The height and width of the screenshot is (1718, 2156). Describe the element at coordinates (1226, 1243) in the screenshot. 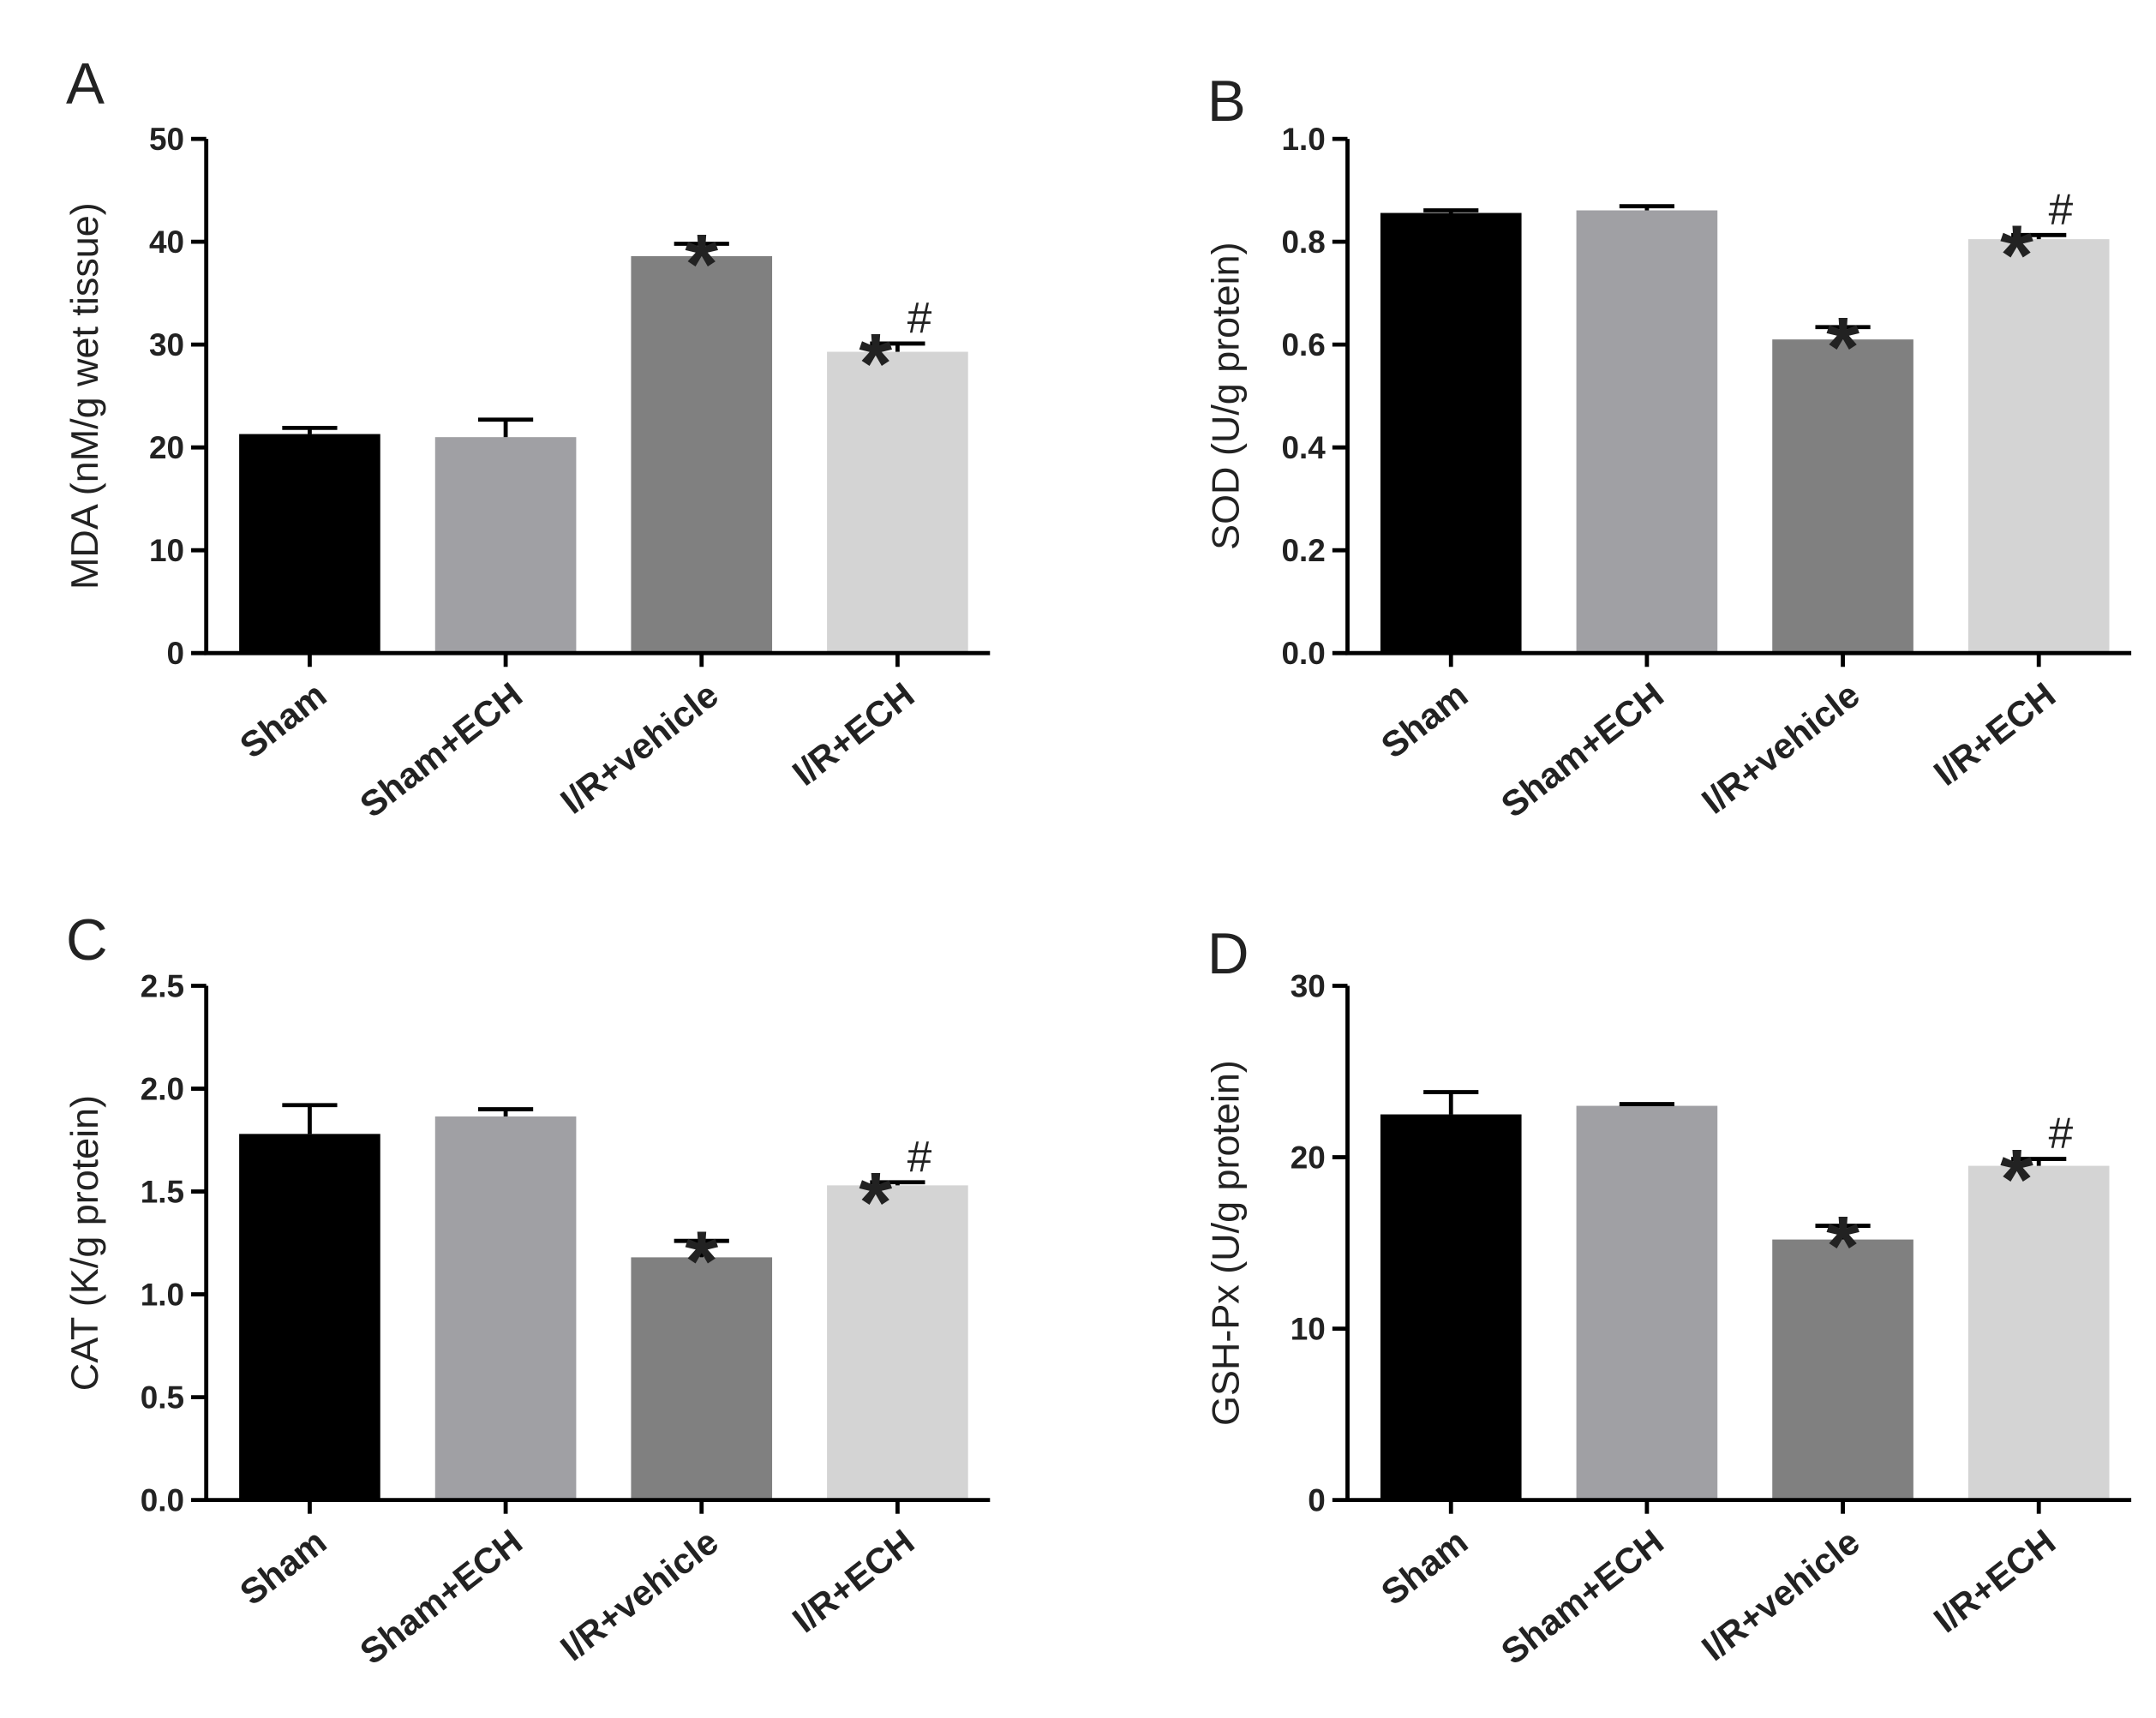

I see `y-axis-label: GSH-Px (U/g protein)` at that location.